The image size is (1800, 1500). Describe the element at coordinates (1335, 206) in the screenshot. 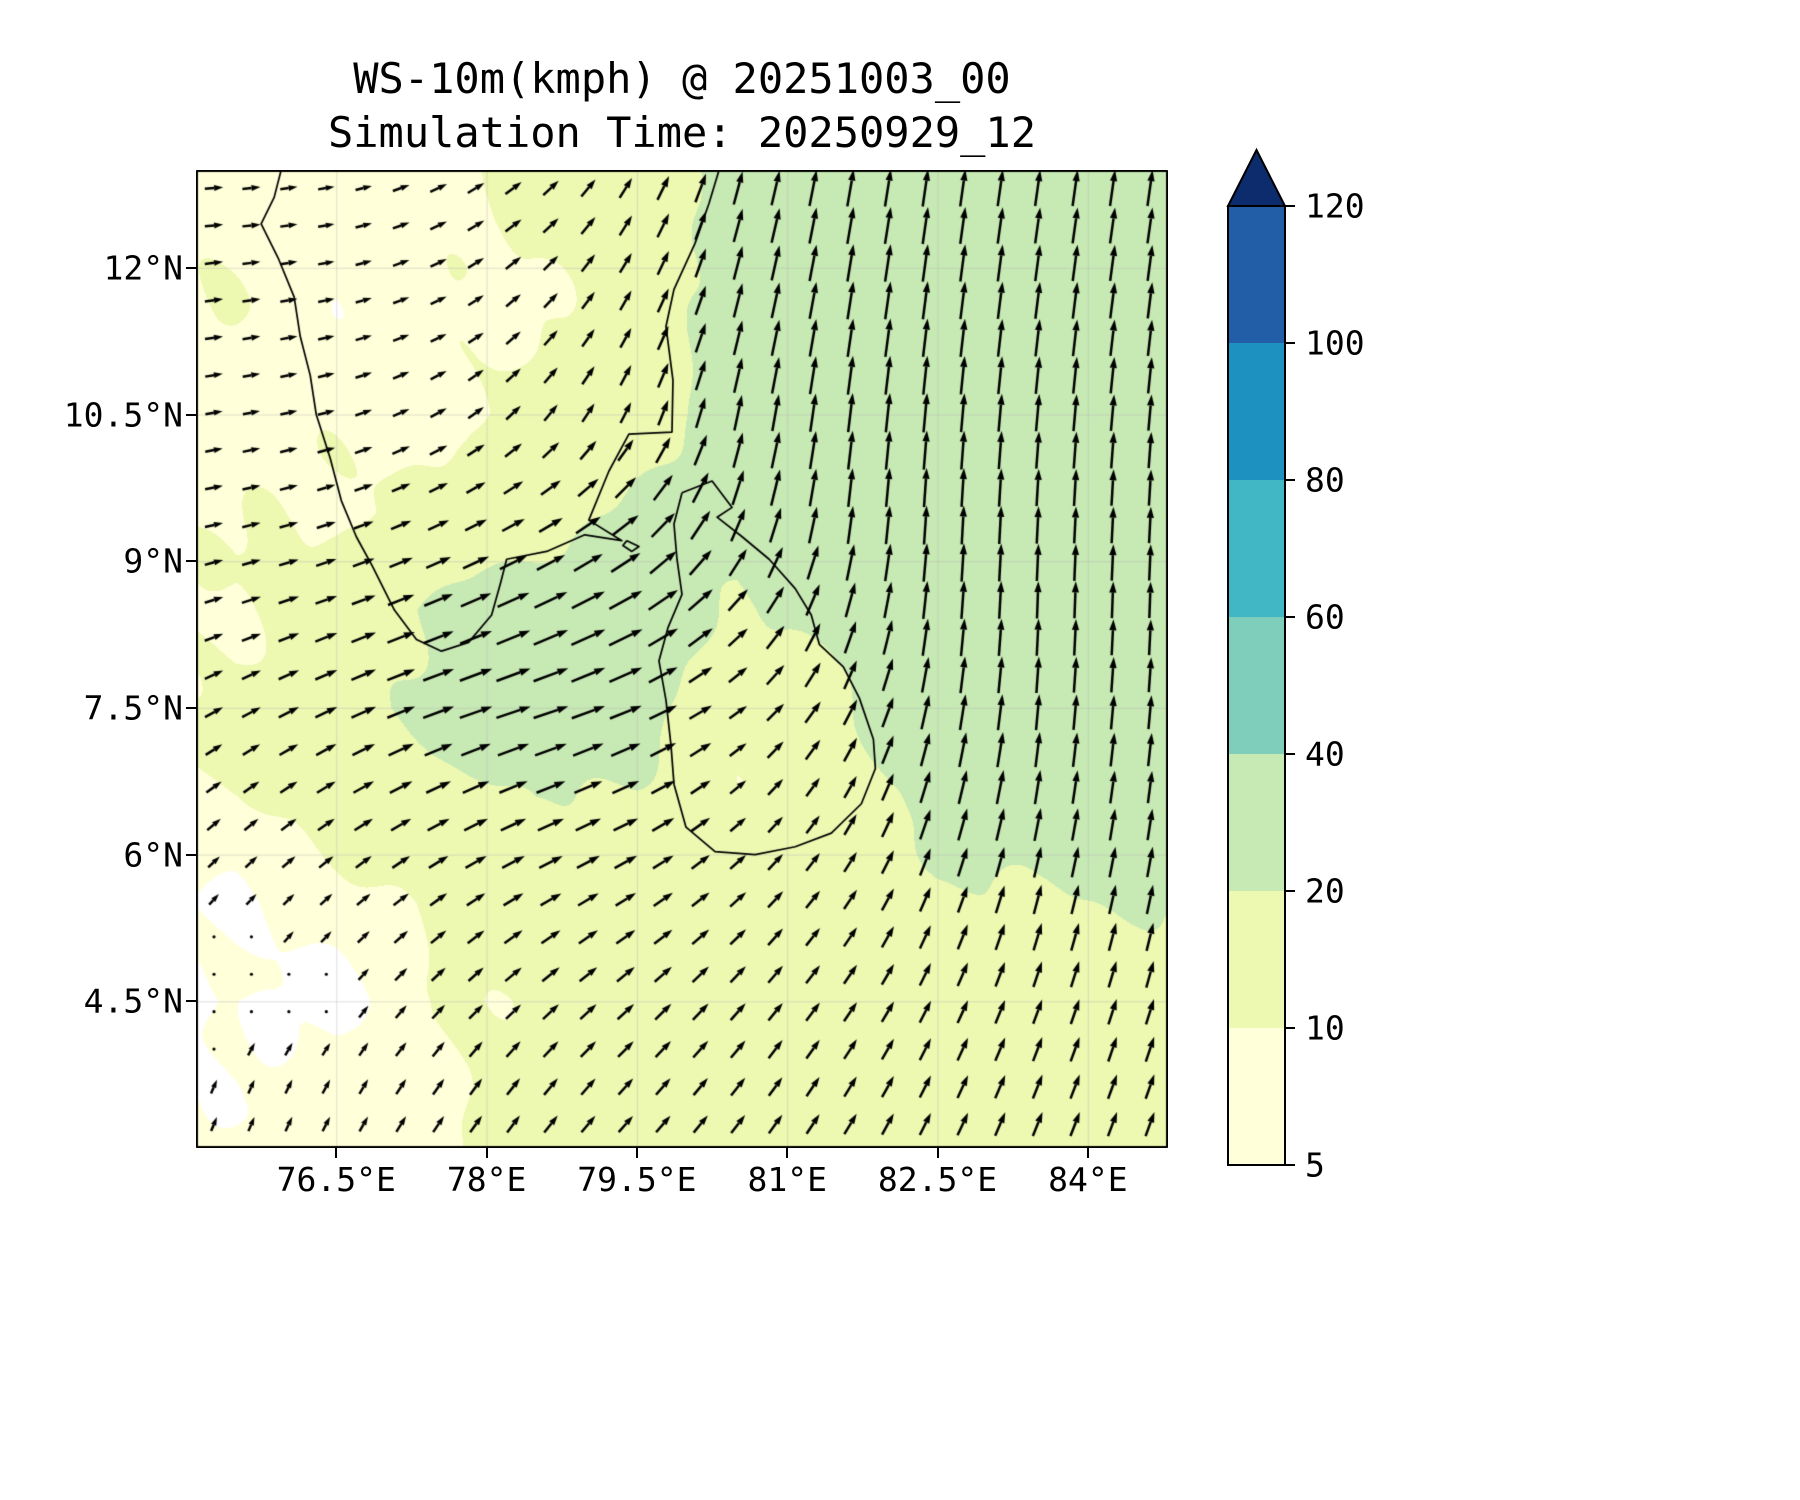

I see `colorbar-tick-label: 120` at that location.